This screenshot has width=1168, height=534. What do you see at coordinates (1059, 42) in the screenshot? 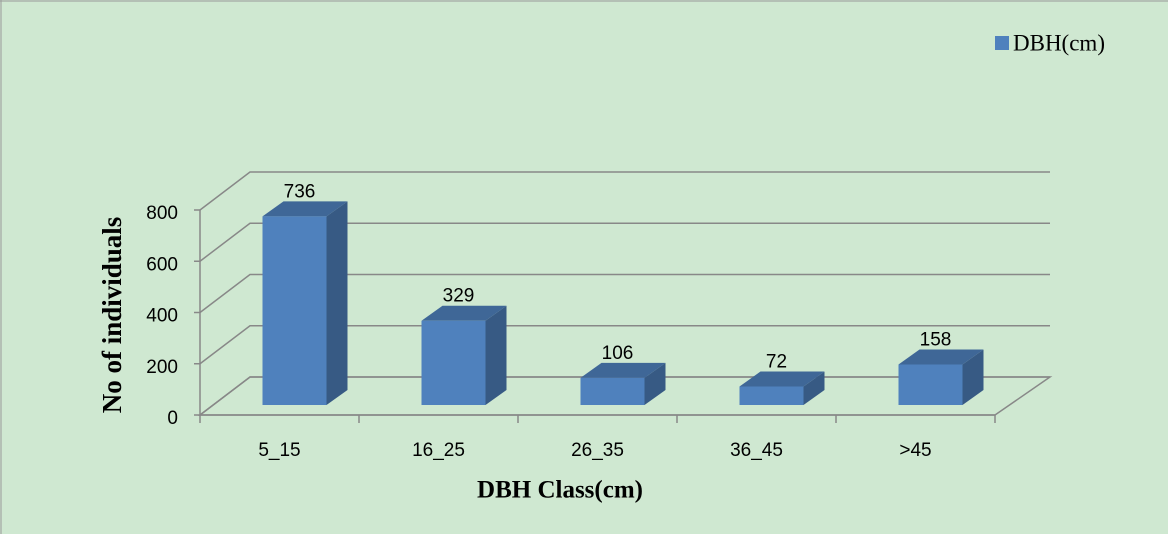
I see `legend-label: DBH(cm)` at bounding box center [1059, 42].